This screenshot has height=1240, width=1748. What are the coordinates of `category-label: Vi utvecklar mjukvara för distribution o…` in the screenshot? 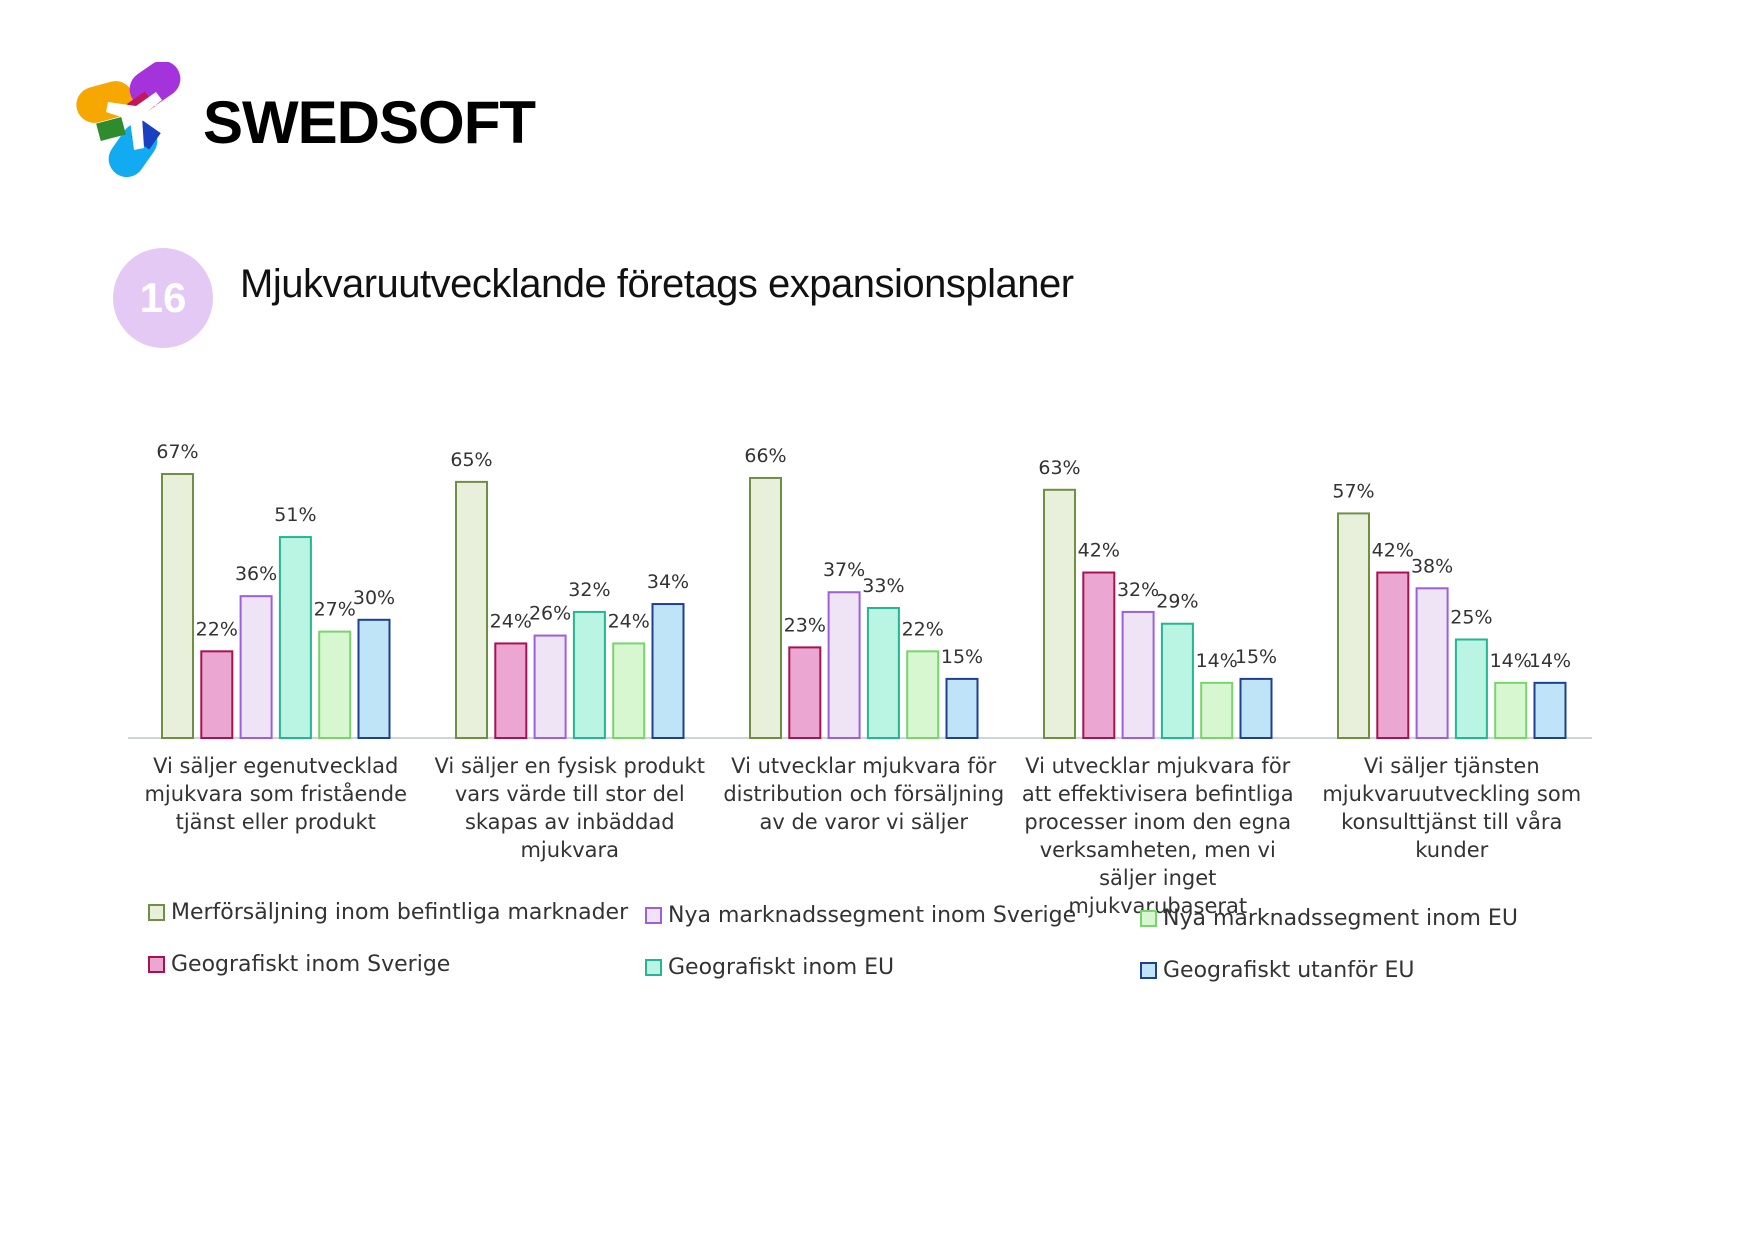 It's located at (864, 794).